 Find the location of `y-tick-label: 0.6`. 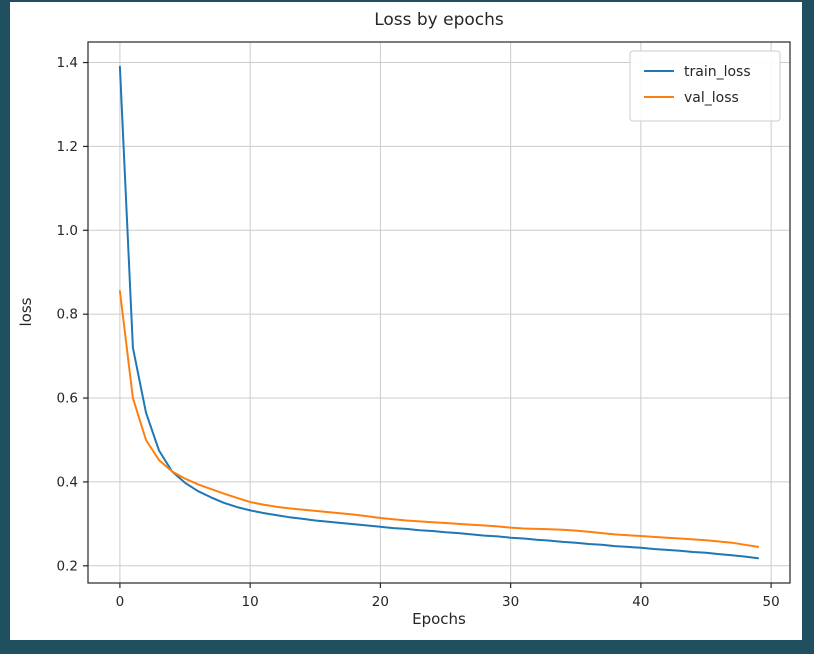

y-tick-label: 0.6 is located at coordinates (67, 399).